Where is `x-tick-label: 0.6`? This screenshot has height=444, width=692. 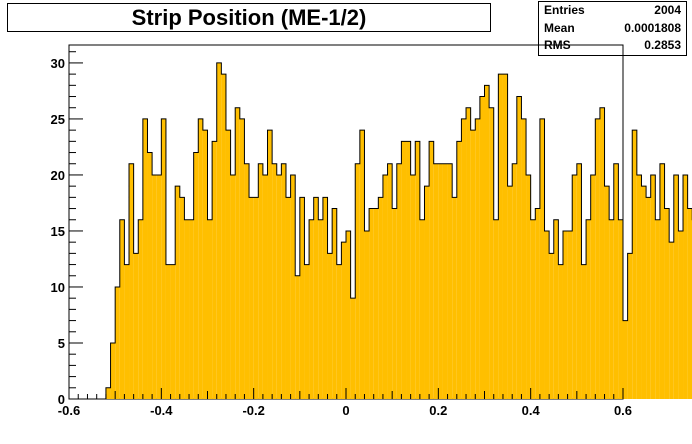
x-tick-label: 0.6 is located at coordinates (623, 410).